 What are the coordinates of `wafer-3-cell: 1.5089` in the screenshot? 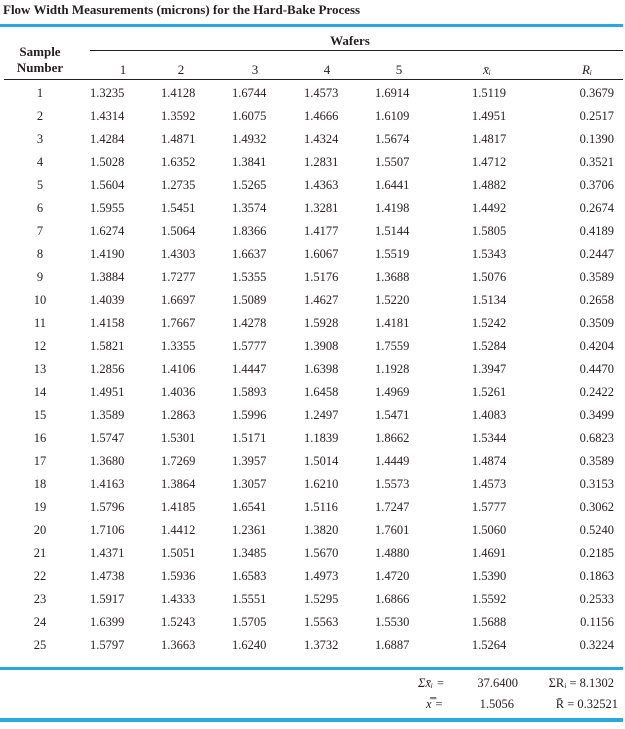 It's located at (249, 300).